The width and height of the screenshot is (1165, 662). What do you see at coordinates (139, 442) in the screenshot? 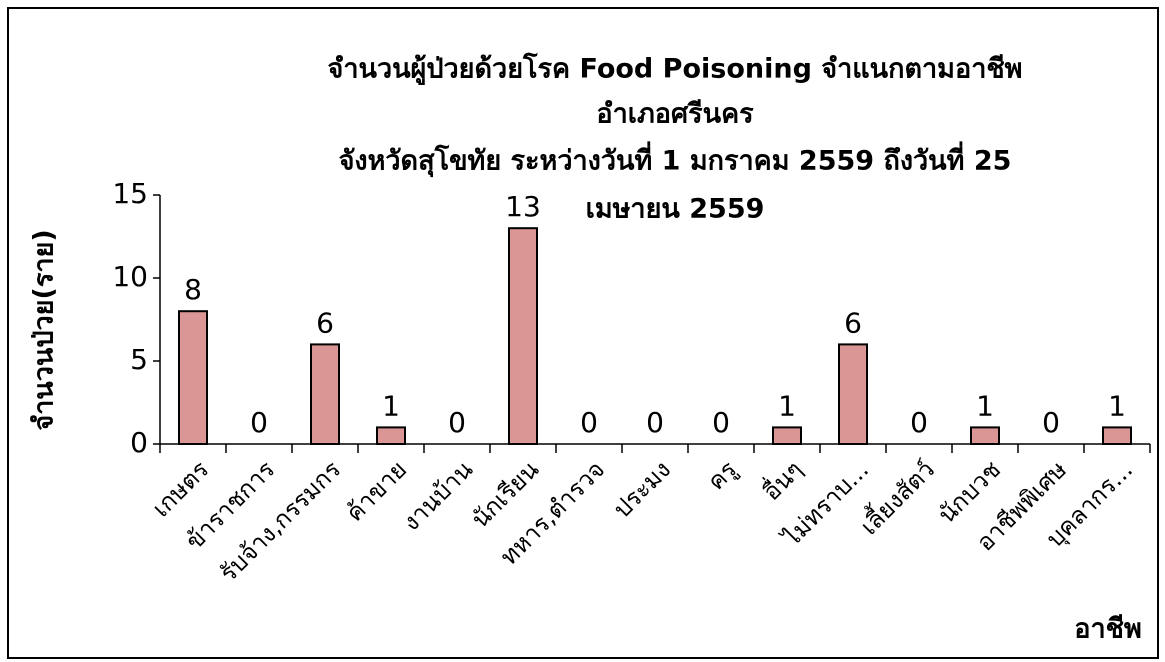
I see `y-tick-label: 0` at bounding box center [139, 442].